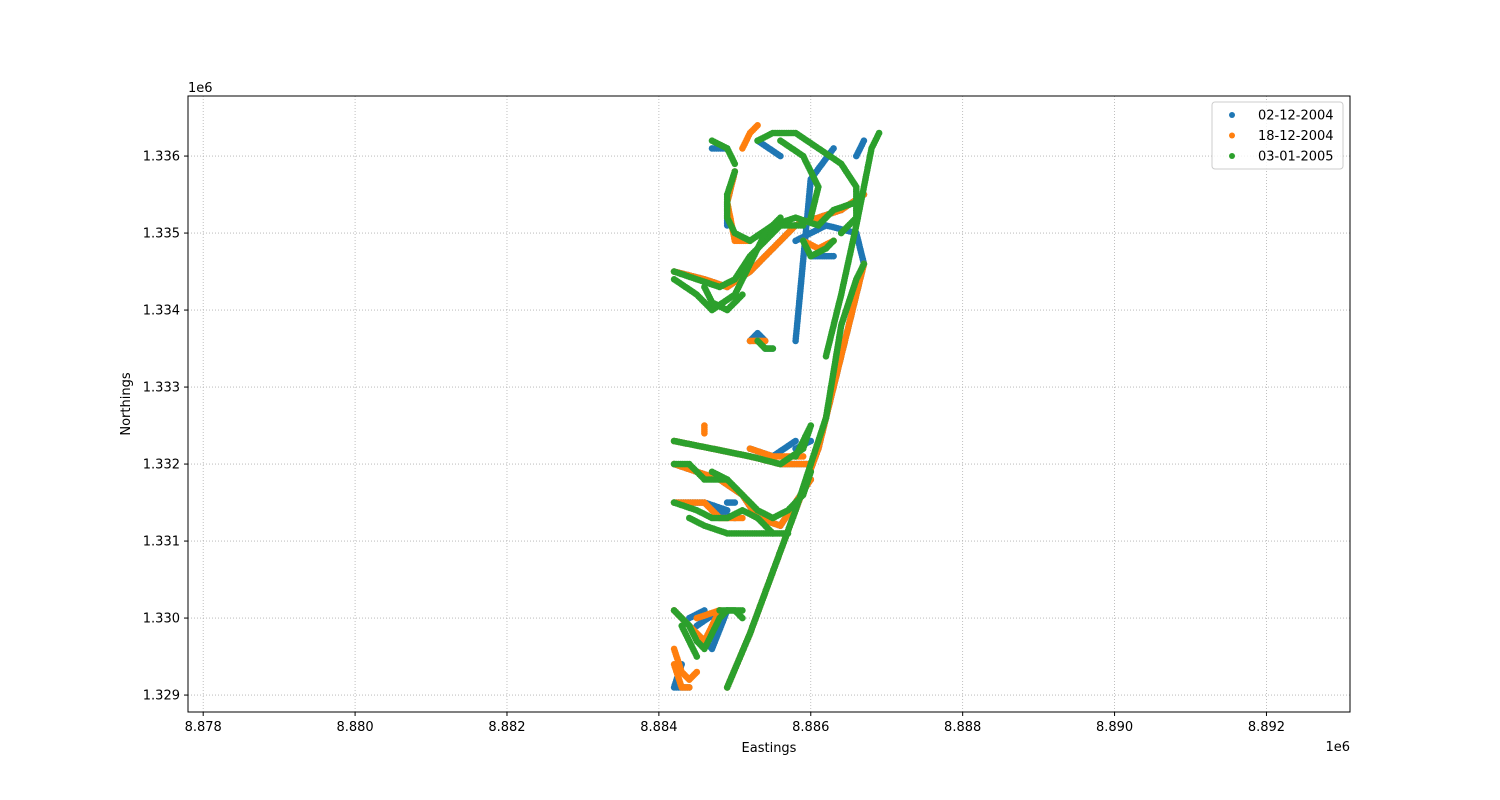 The width and height of the screenshot is (1500, 800). I want to click on y-tick-label: 1.336, so click(161, 157).